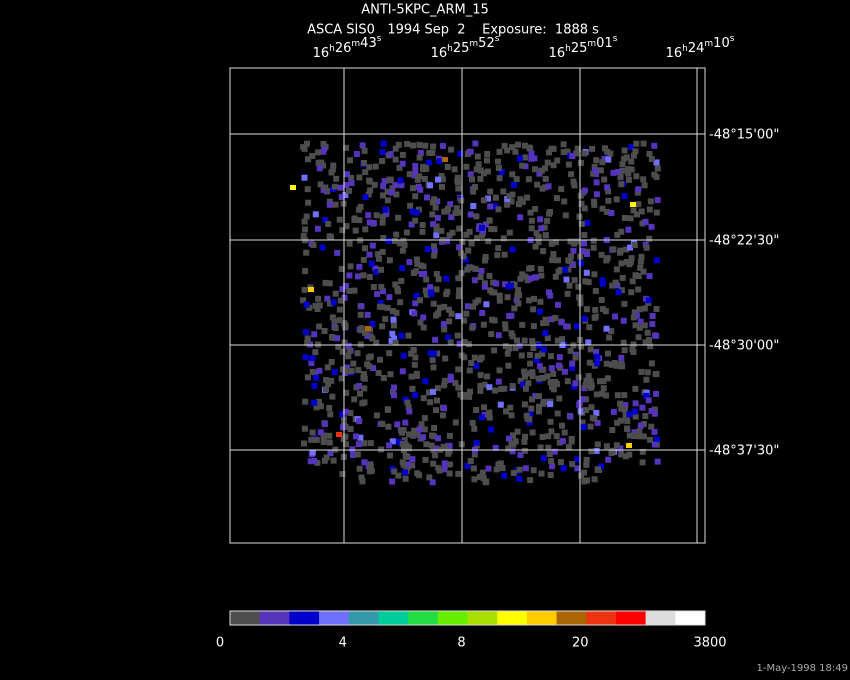  Describe the element at coordinates (700, 47) in the screenshot. I see `ra-label: 16h24m10s` at that location.